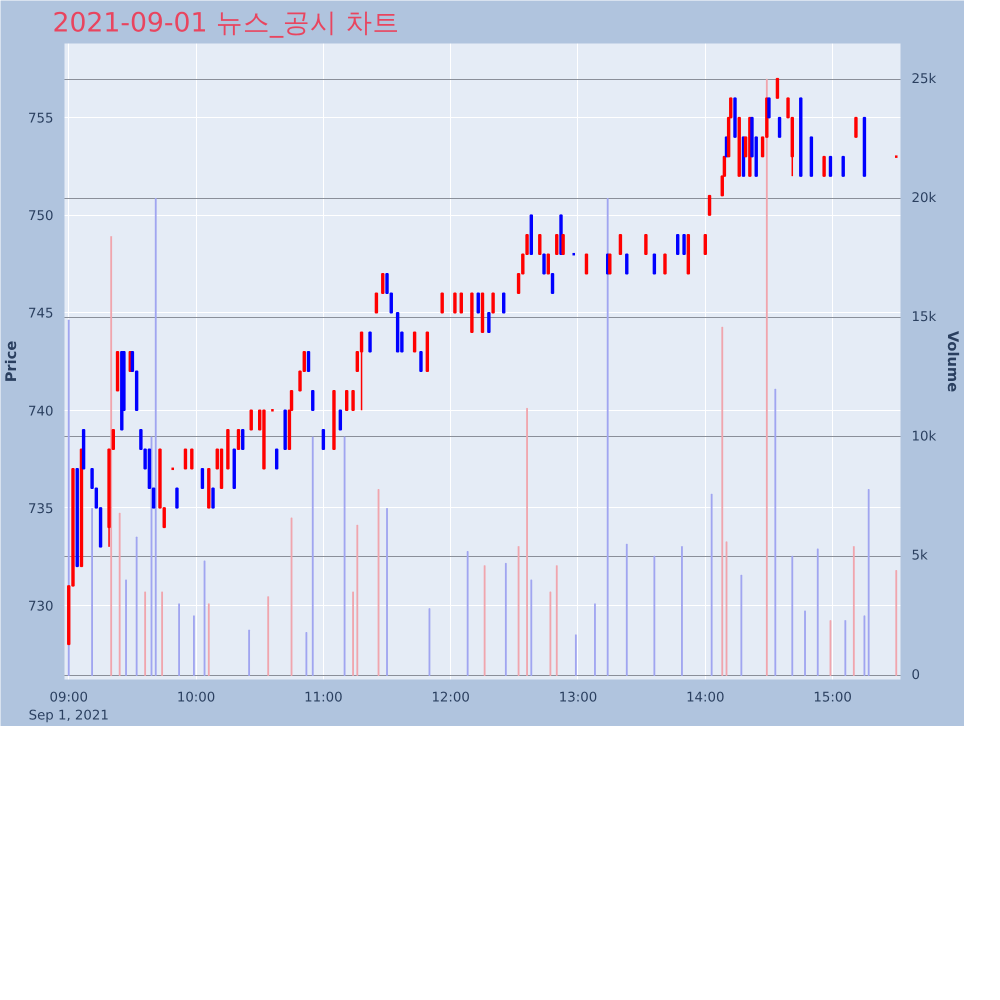 The image size is (1000, 1000). What do you see at coordinates (450, 698) in the screenshot?
I see `x-tick-label: 12:00` at bounding box center [450, 698].